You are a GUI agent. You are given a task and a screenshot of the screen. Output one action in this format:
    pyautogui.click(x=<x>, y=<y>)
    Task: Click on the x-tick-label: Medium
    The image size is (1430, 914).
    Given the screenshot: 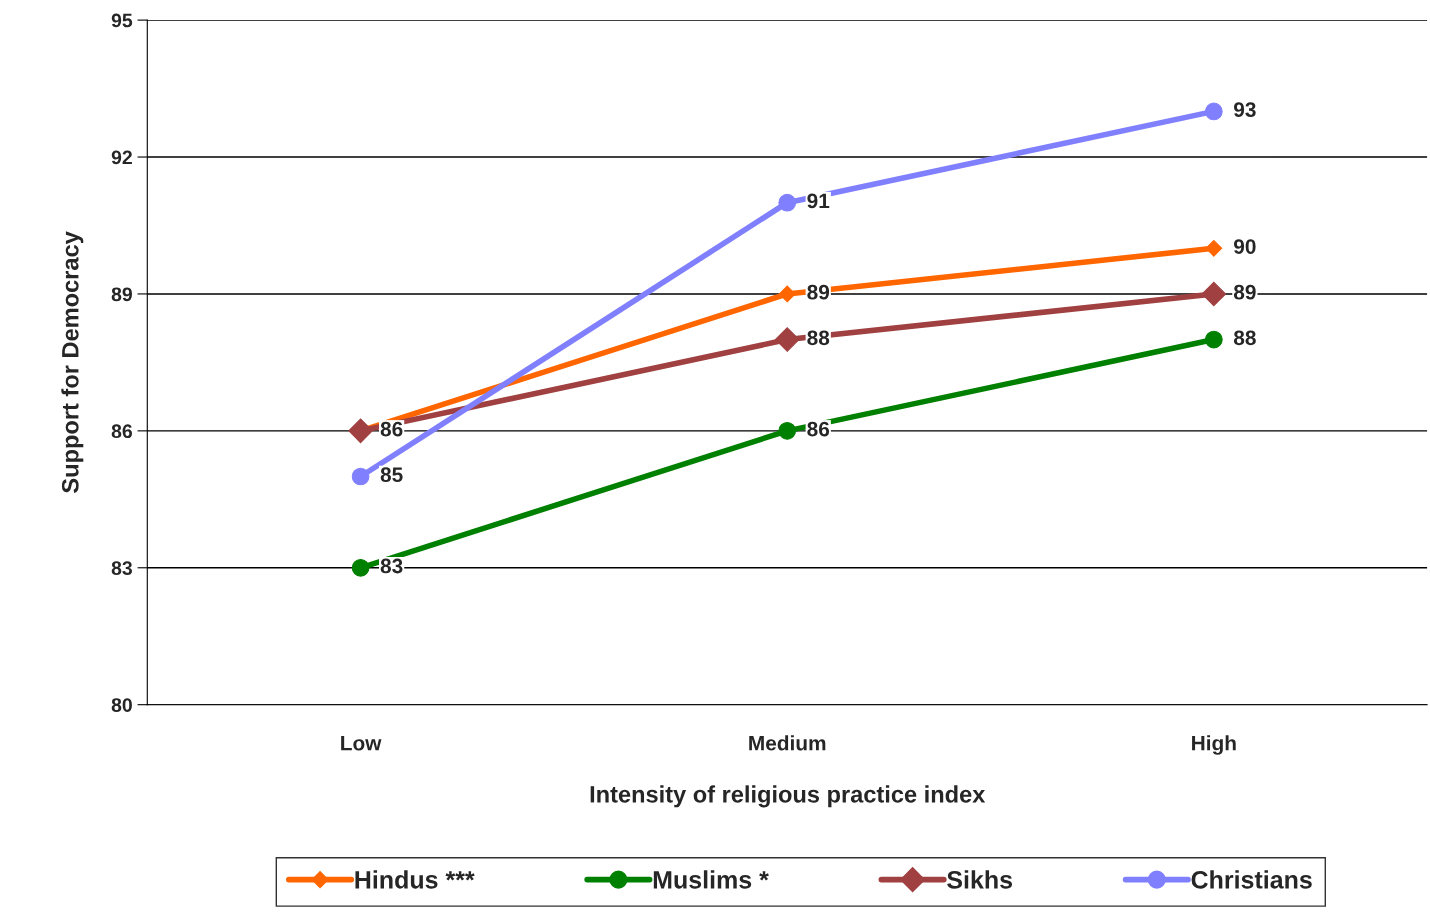 What is the action you would take?
    pyautogui.click(x=787, y=743)
    